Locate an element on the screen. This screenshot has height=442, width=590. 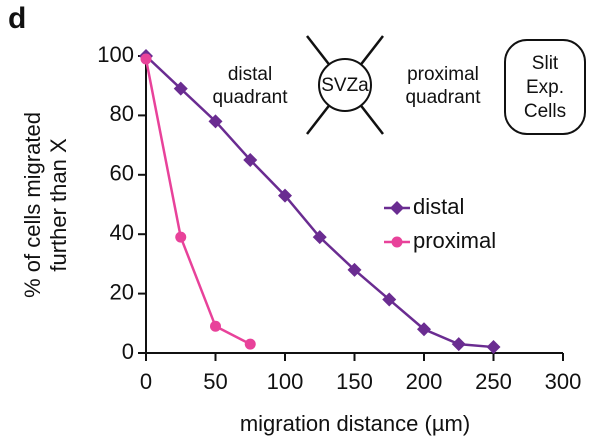
diagram-circle is located at coordinates (345, 85).